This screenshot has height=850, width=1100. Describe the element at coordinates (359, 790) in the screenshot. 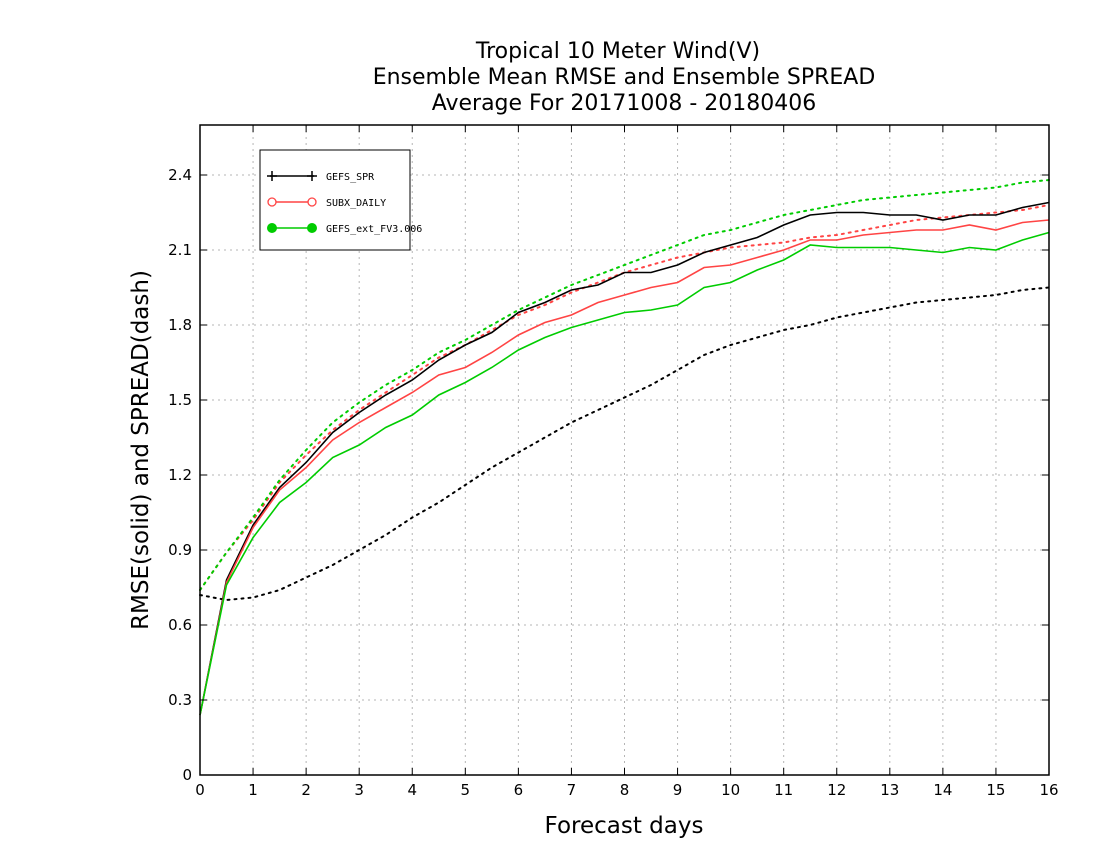

I see `x-tick-label: 3` at that location.